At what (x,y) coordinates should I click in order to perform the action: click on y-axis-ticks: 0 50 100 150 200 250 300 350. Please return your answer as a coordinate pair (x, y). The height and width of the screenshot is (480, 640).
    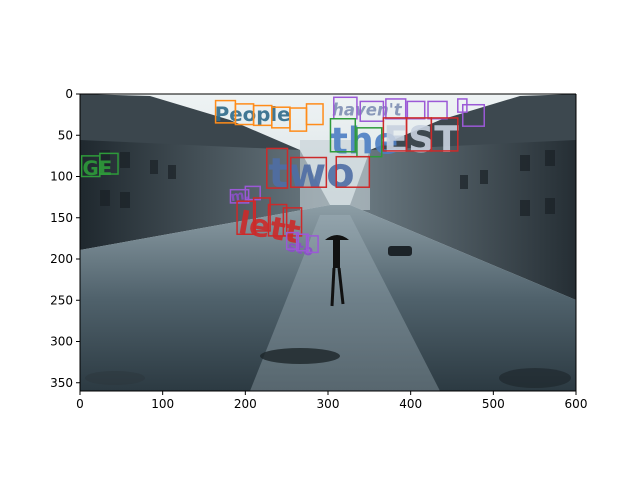
    Looking at the image, I should click on (65, 238).